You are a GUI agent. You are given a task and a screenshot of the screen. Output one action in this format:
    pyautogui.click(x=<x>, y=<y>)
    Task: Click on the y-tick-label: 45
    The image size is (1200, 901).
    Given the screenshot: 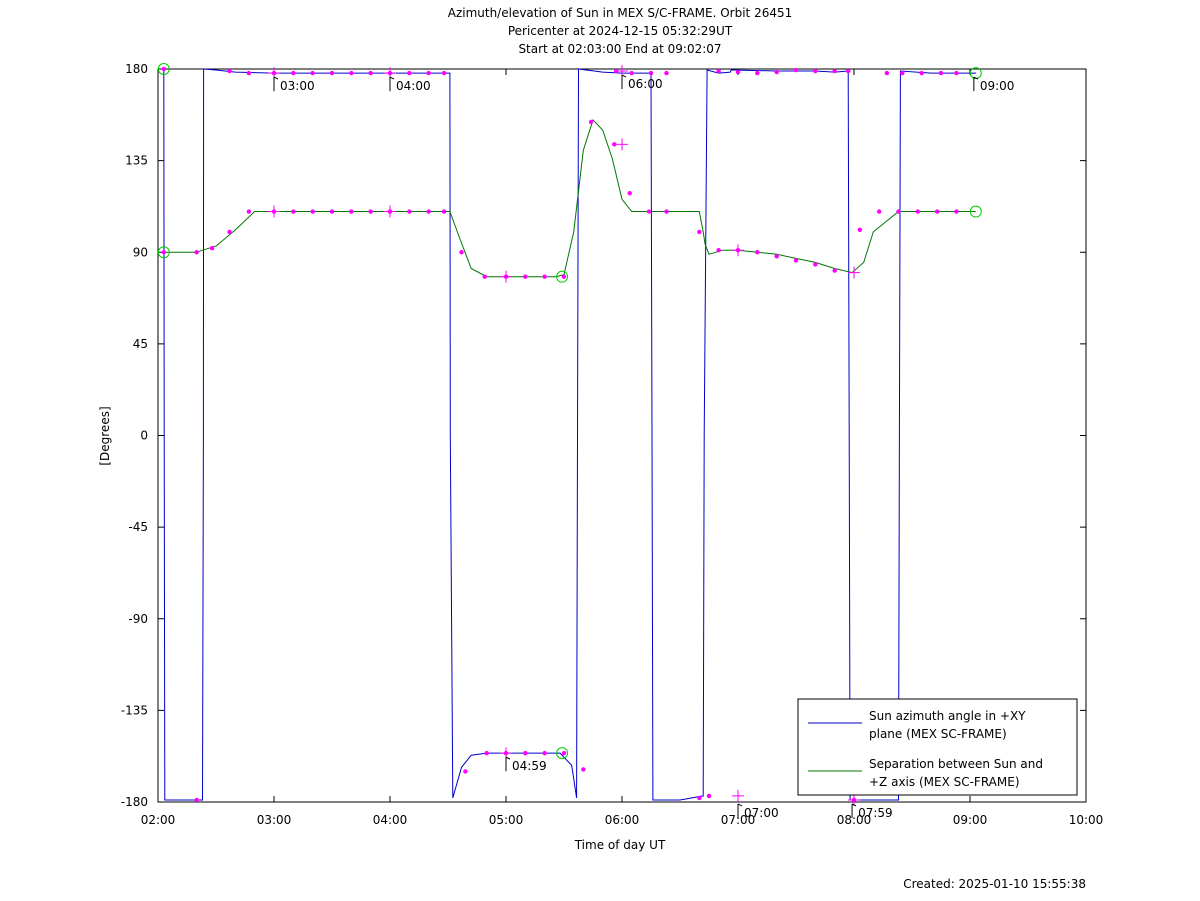 What is the action you would take?
    pyautogui.click(x=140, y=344)
    